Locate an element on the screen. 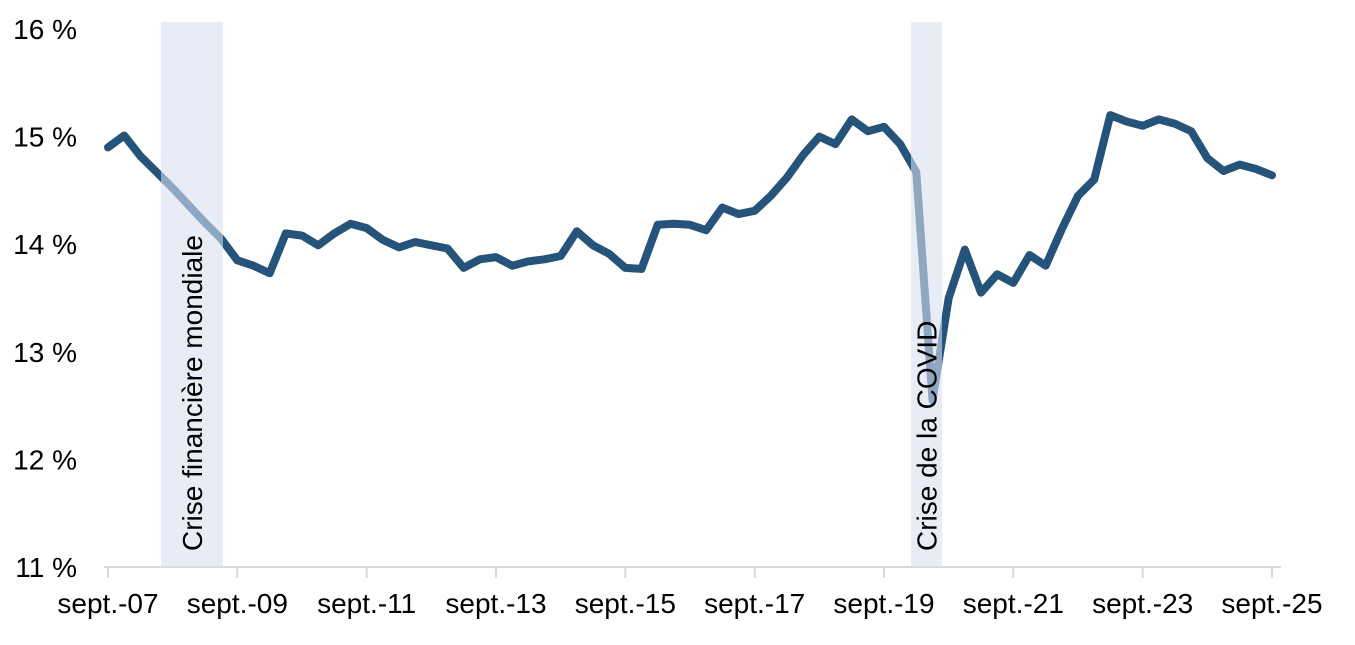 The height and width of the screenshot is (645, 1355). x-axis-label: sept.-17 is located at coordinates (754, 603).